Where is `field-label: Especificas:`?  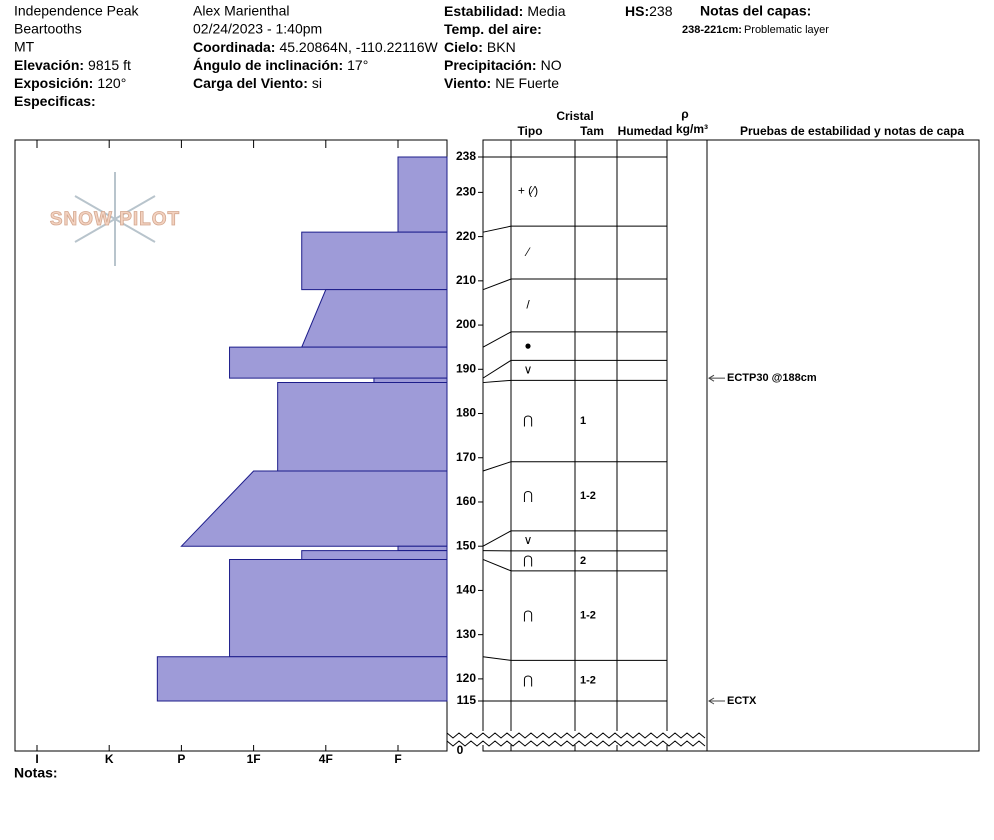
field-label: Especificas: is located at coordinates (55, 101).